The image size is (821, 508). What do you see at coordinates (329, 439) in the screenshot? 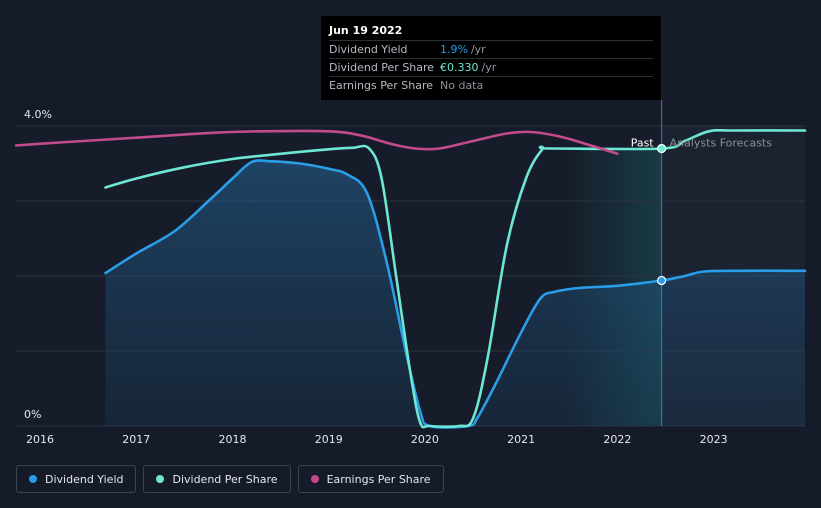
I see `x-tick-label: 2019` at bounding box center [329, 439].